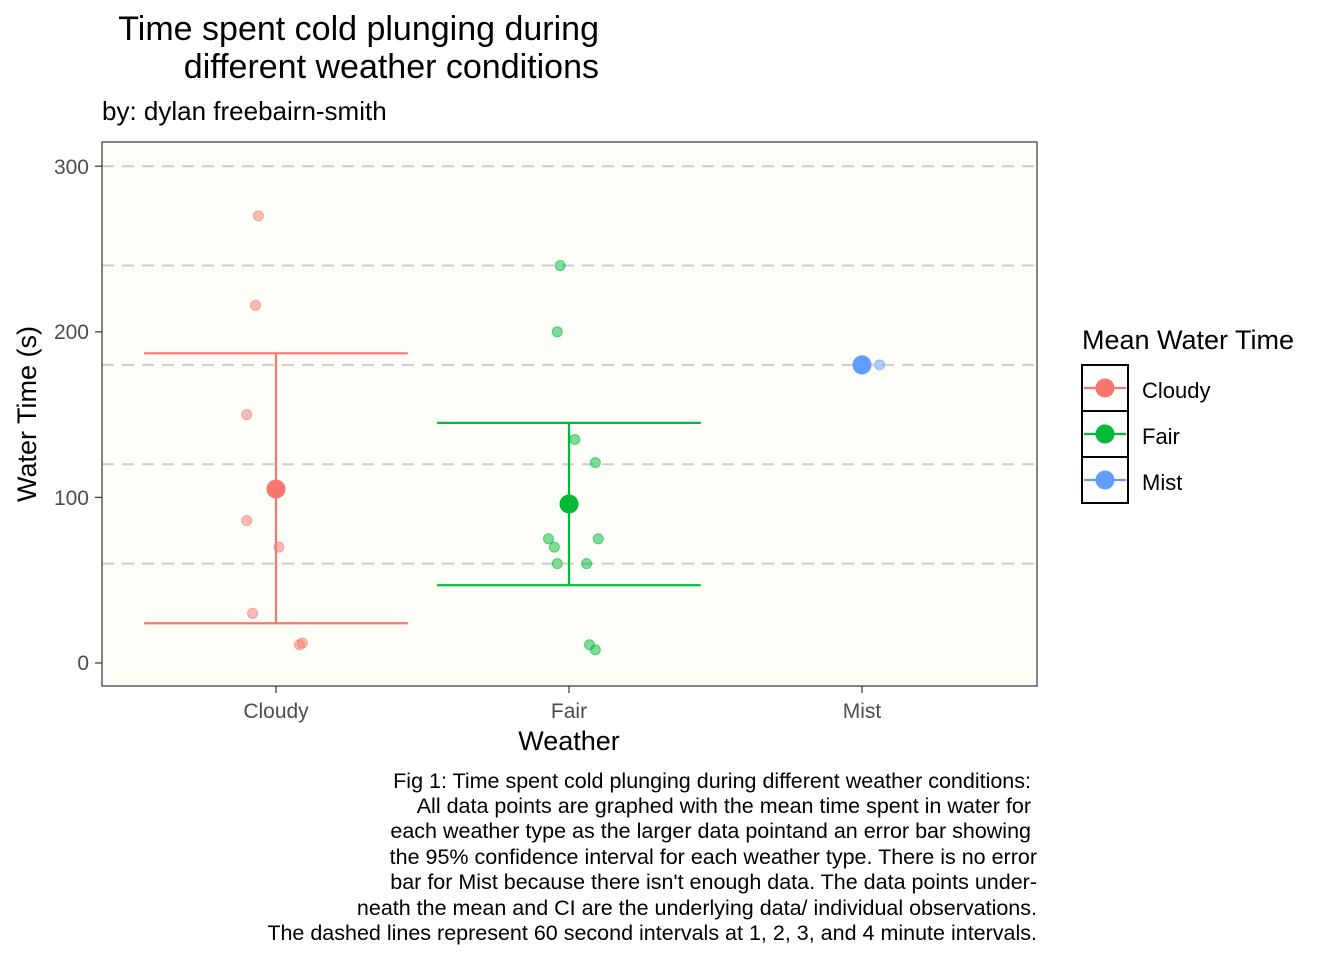 Image resolution: width=1344 pixels, height=960 pixels. What do you see at coordinates (391, 67) in the screenshot?
I see `chart-title-line-2: different weather conditions` at bounding box center [391, 67].